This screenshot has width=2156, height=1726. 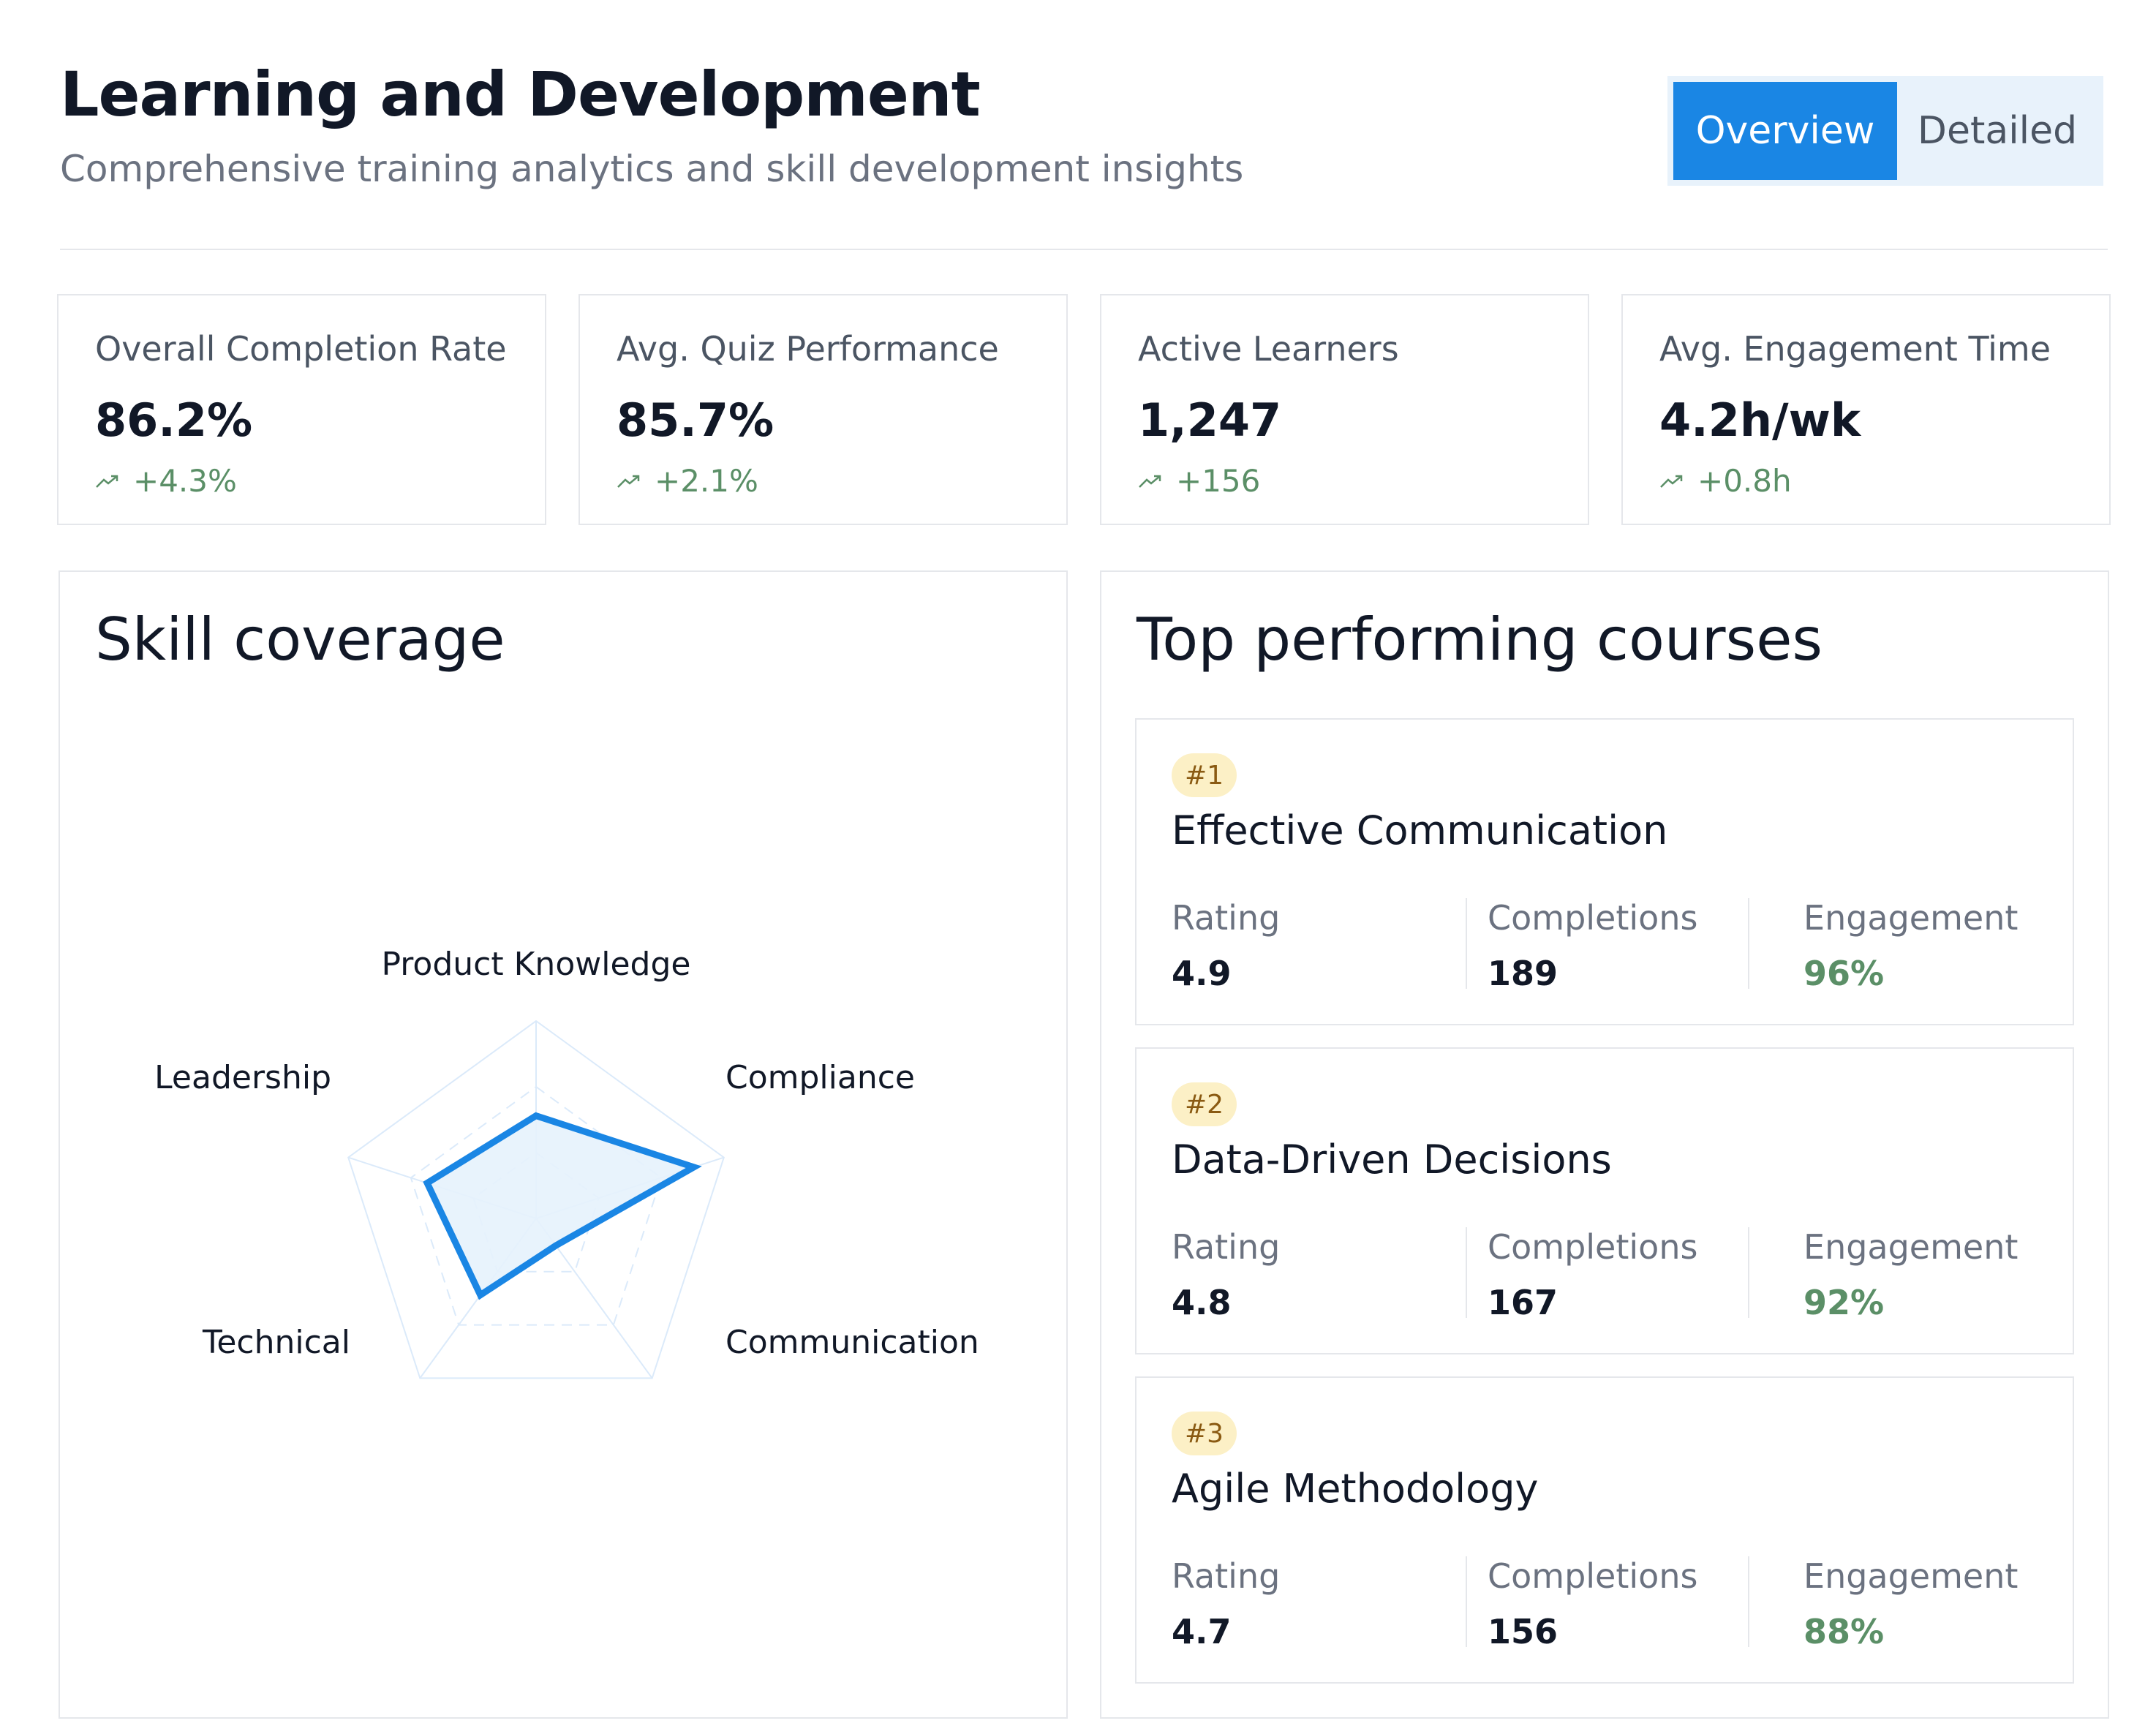 I want to click on kpi-label: Overall Completion Rate, so click(x=301, y=349).